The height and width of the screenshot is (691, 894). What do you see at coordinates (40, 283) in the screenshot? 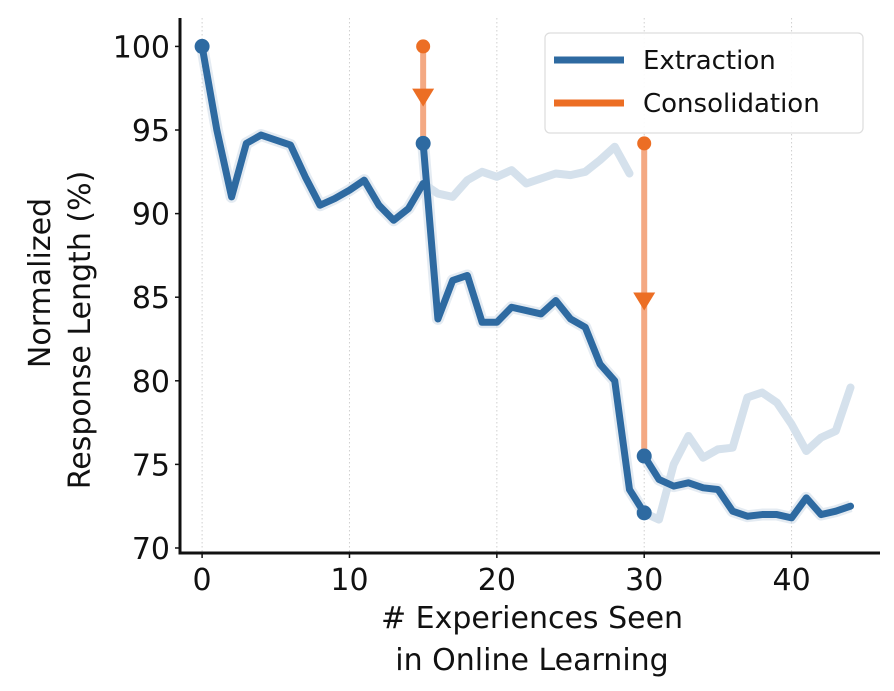
I see `y-axis-title-line-1: Normalized` at bounding box center [40, 283].